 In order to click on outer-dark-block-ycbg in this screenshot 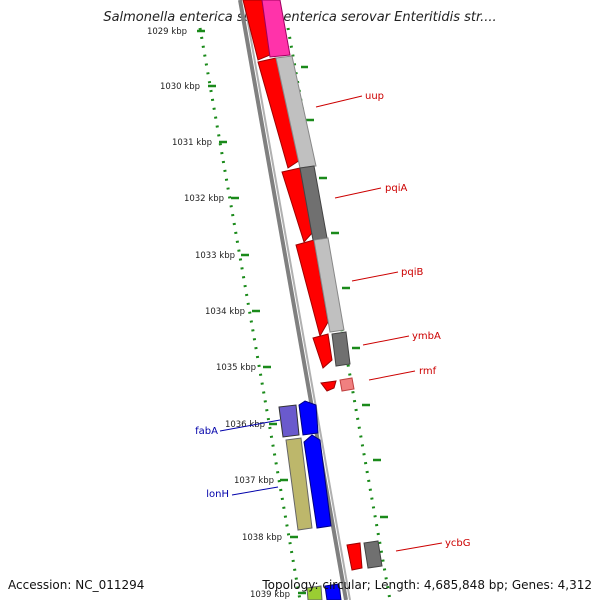, I will do `click(373, 554)`.